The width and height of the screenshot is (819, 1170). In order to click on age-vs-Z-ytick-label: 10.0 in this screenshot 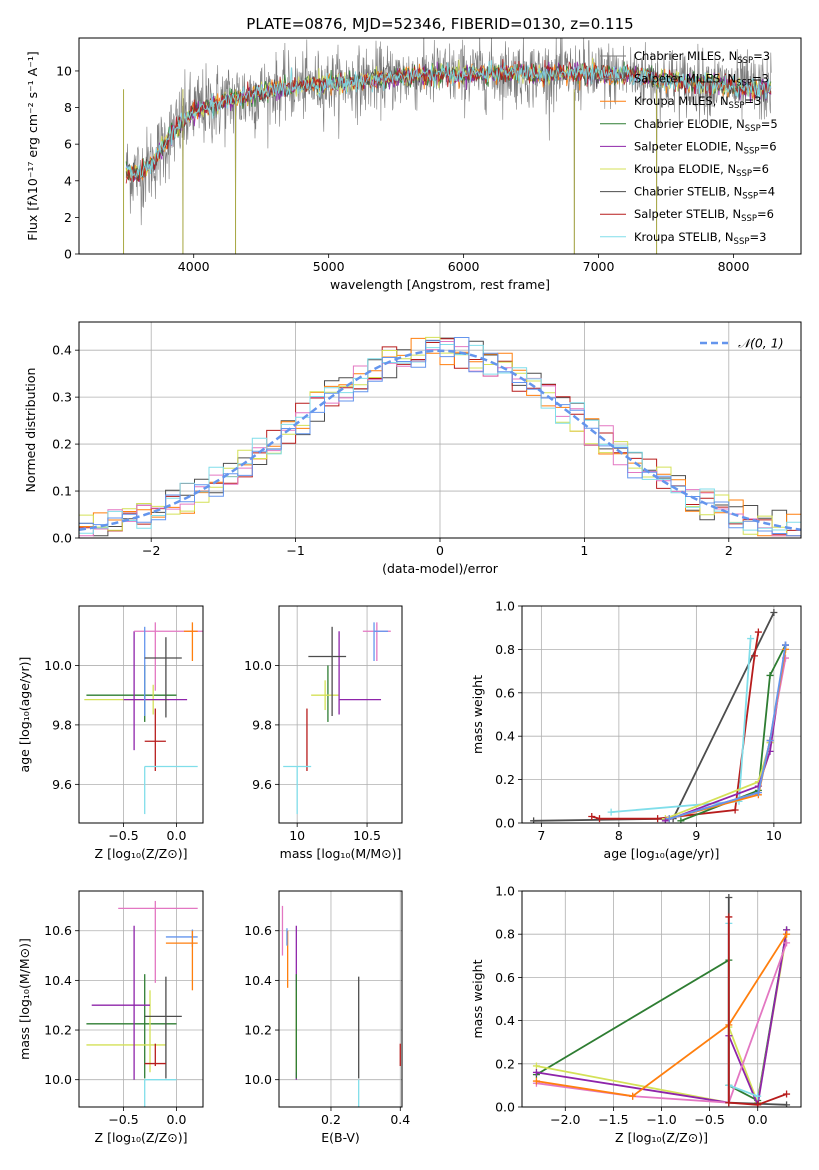, I will do `click(58, 665)`.